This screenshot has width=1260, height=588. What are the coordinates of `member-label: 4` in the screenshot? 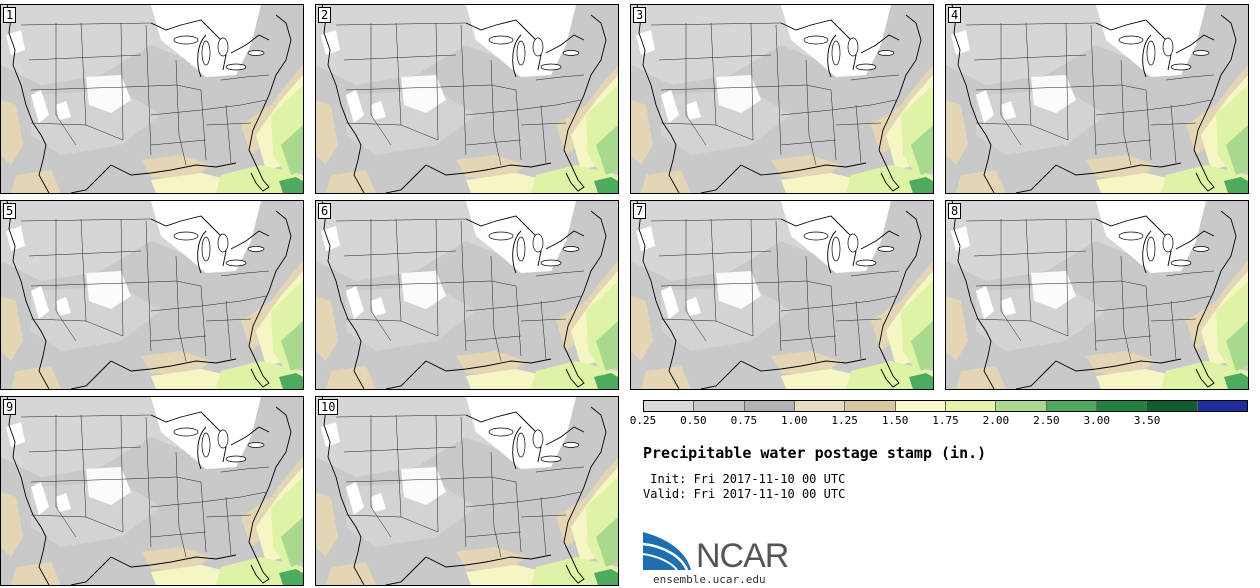 It's located at (955, 15).